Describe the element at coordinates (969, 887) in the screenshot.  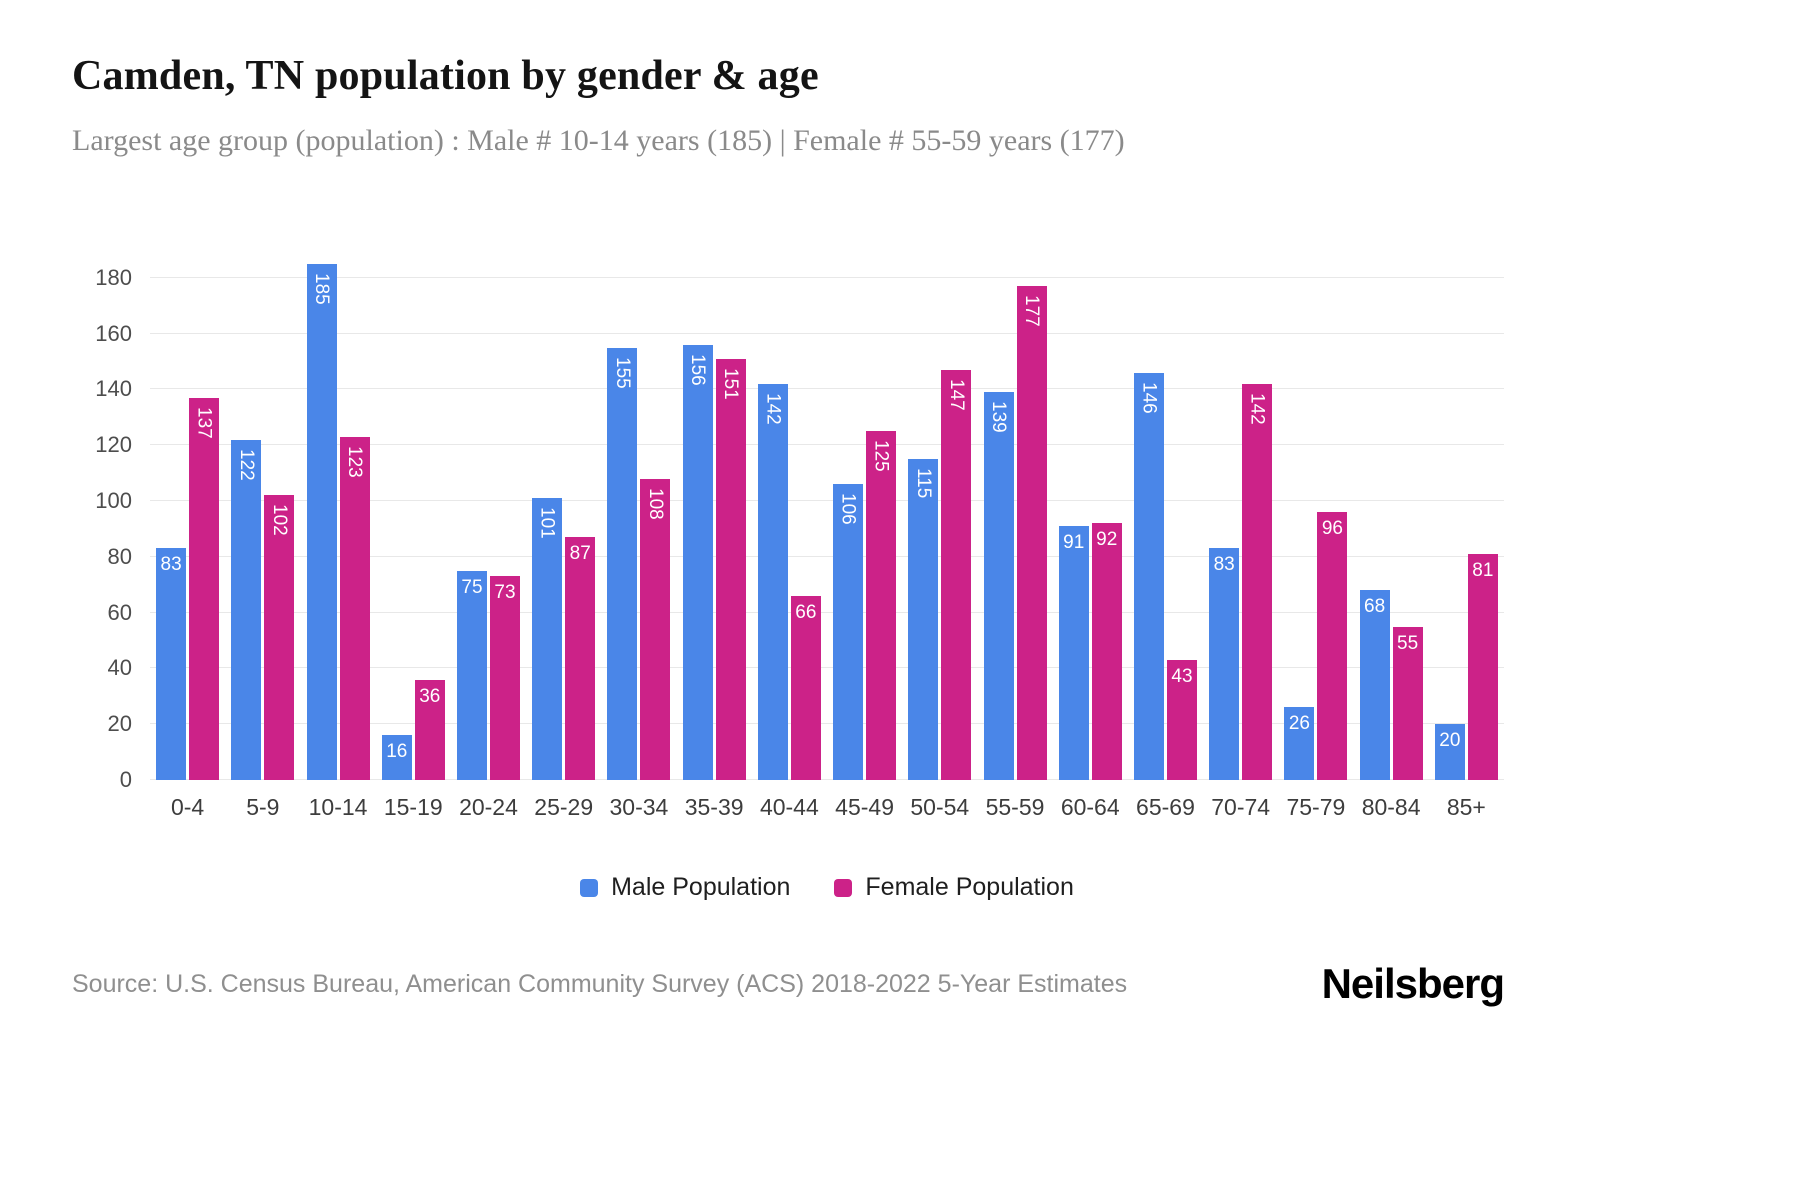
I see `legend-label: Female Population` at that location.